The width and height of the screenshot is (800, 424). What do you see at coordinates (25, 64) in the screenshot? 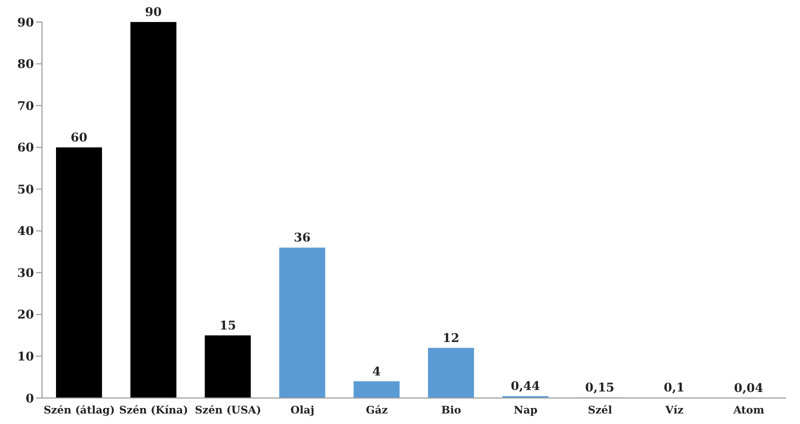
I see `y-tick-label: 80` at bounding box center [25, 64].